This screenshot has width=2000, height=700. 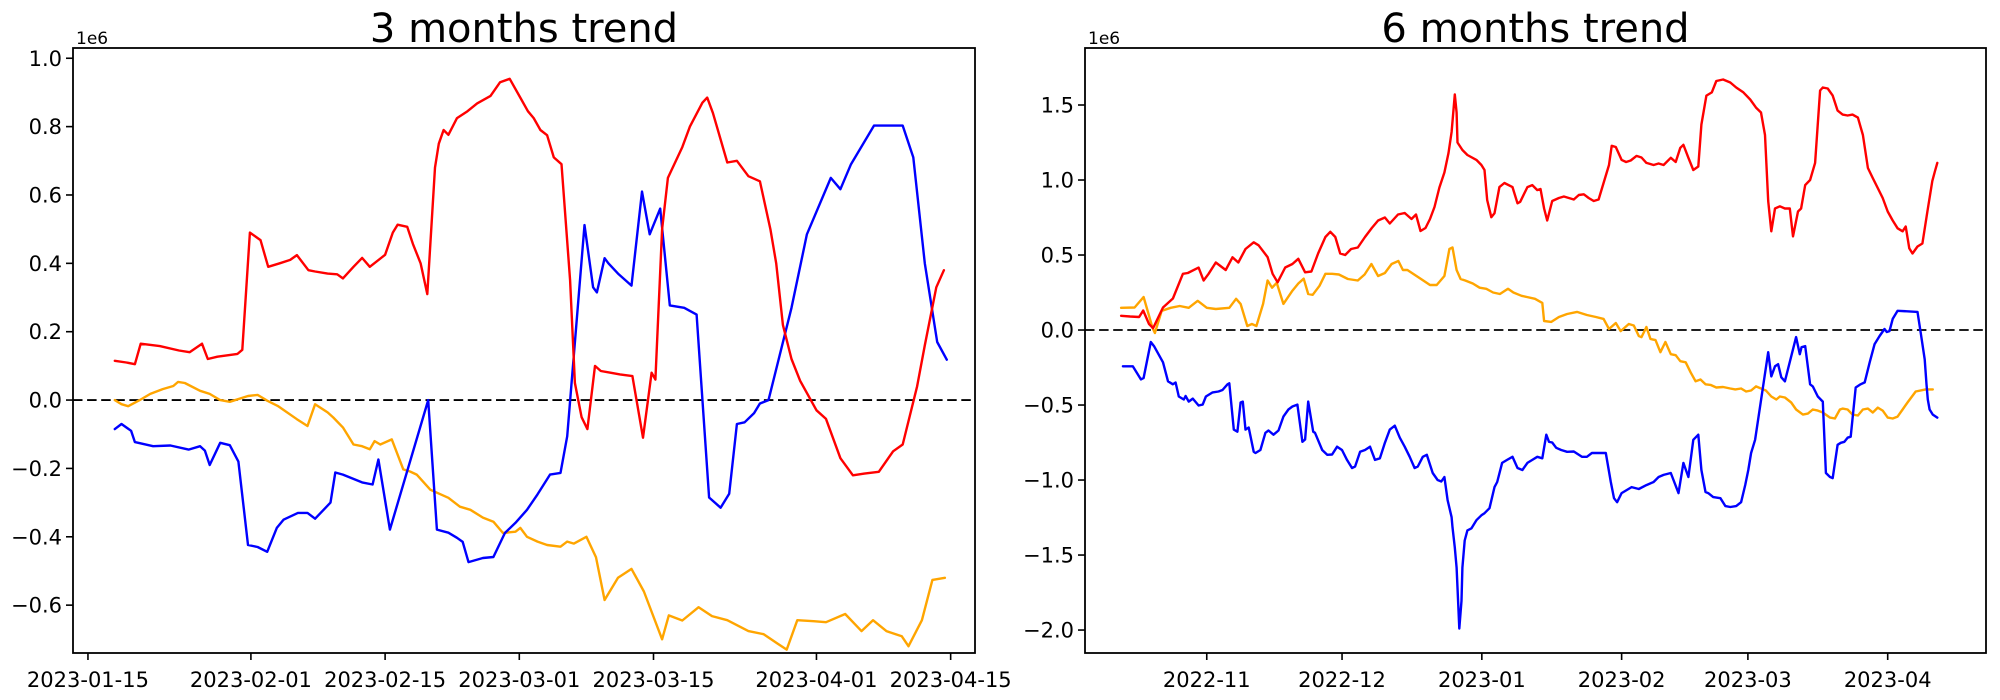 What do you see at coordinates (36, 606) in the screenshot?
I see `y-tick-label: −0.6` at bounding box center [36, 606].